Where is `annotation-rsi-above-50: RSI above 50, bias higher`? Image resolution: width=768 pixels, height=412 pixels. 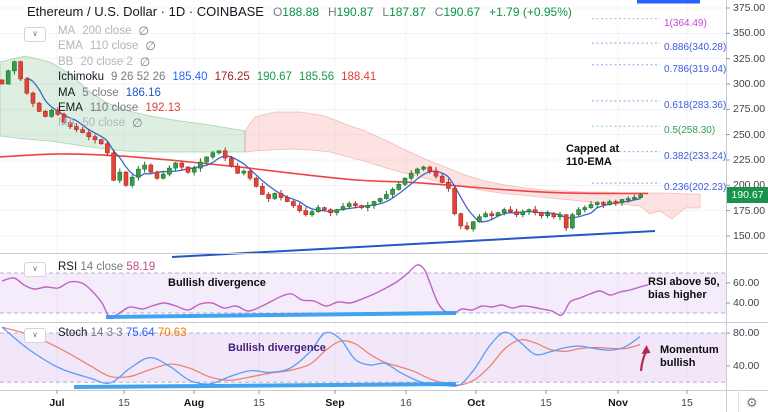
annotation-rsi-above-50: RSI above 50, bias higher is located at coordinates (684, 288).